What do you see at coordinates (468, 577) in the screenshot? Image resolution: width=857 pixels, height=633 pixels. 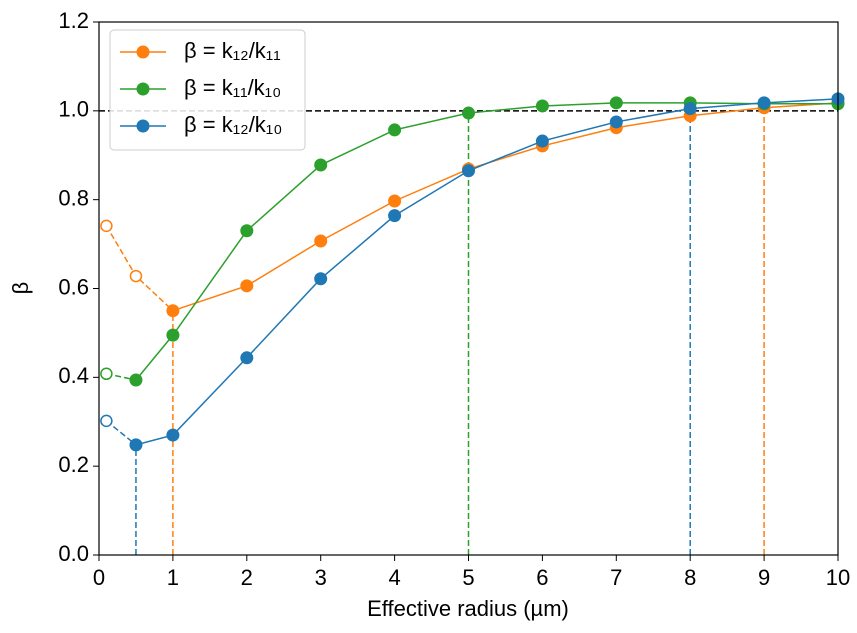 I see `x-tick-label: 5` at bounding box center [468, 577].